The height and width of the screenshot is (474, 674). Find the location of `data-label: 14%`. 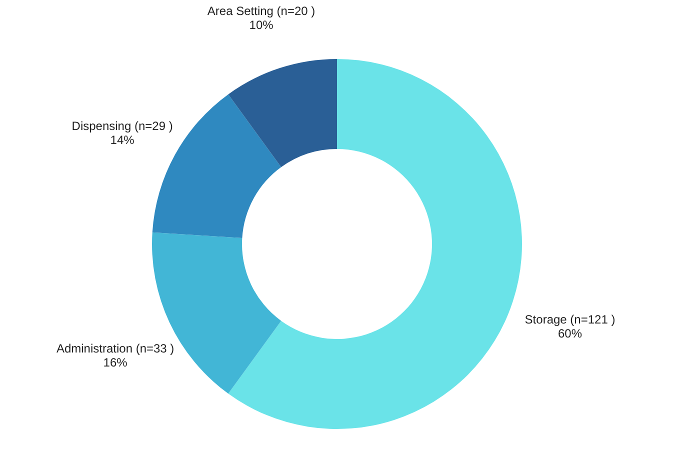

data-label: 14% is located at coordinates (122, 139).